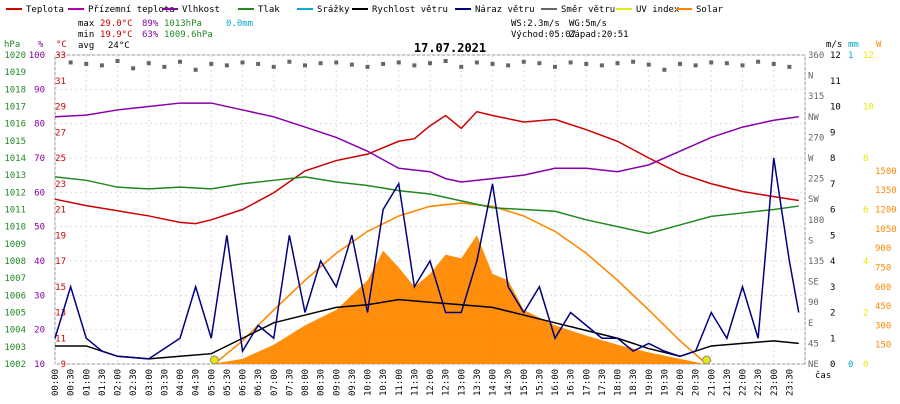 This screenshot has height=404, width=900. What do you see at coordinates (60, 236) in the screenshot?
I see `temperature-tick: 19` at bounding box center [60, 236].